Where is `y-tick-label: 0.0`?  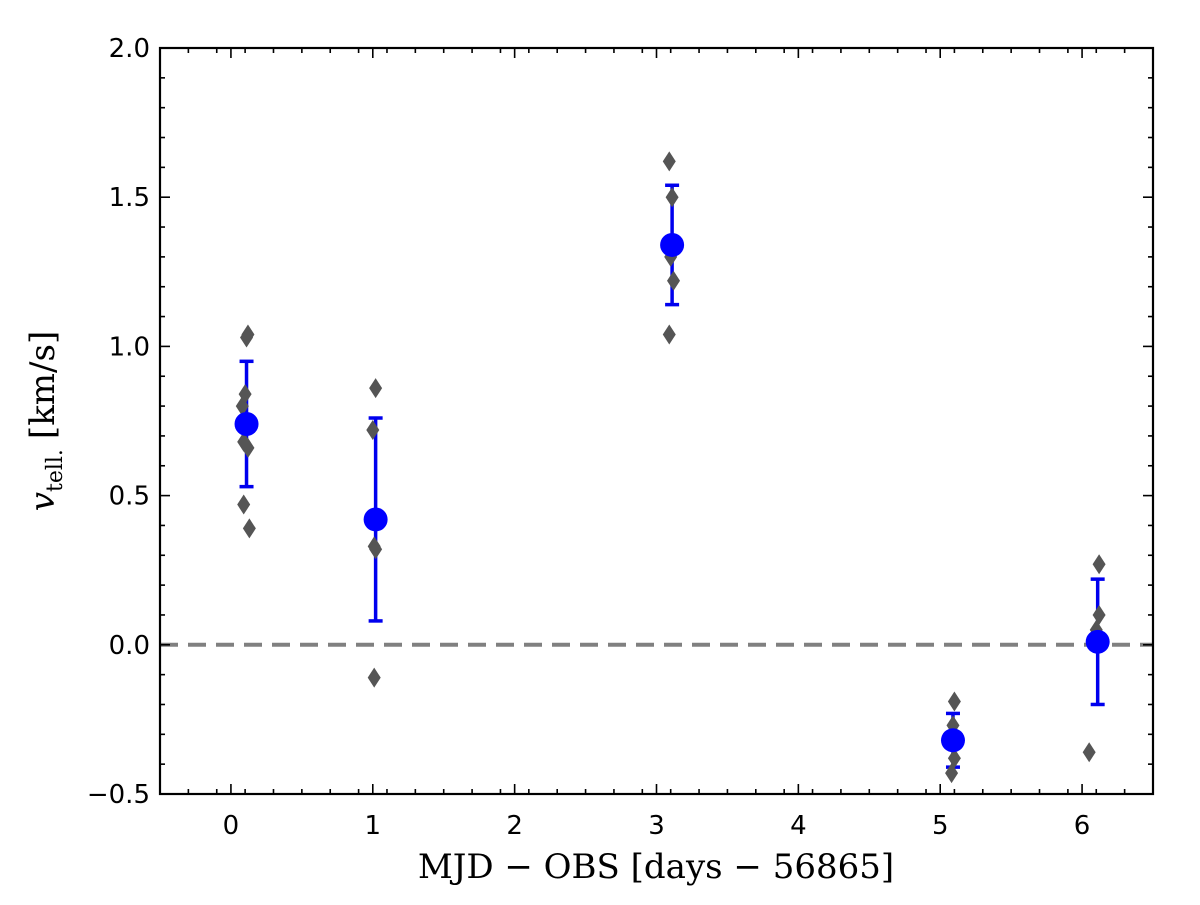 y-tick-label: 0.0 is located at coordinates (129, 646).